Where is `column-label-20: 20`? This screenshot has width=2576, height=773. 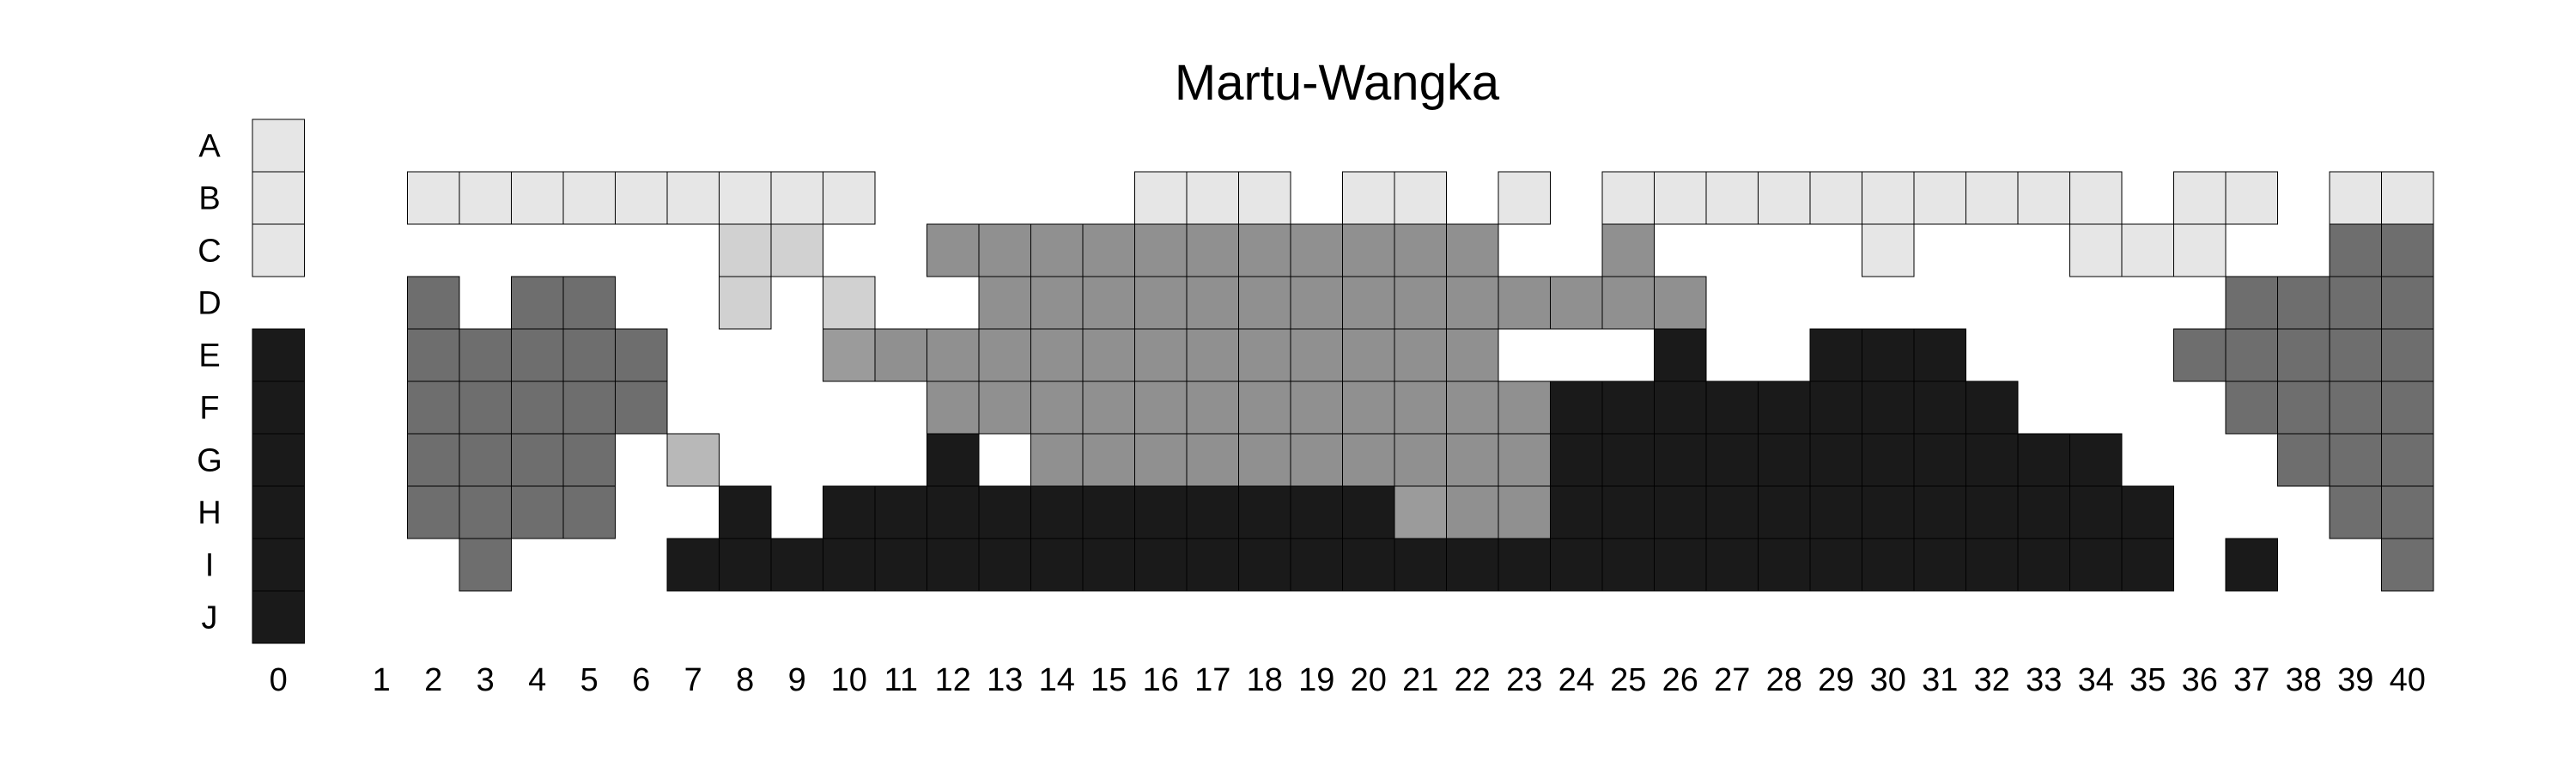 column-label-20: 20 is located at coordinates (1369, 680).